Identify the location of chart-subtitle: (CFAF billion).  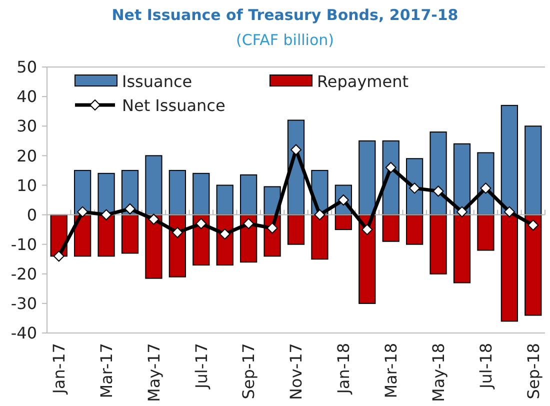
(285, 40).